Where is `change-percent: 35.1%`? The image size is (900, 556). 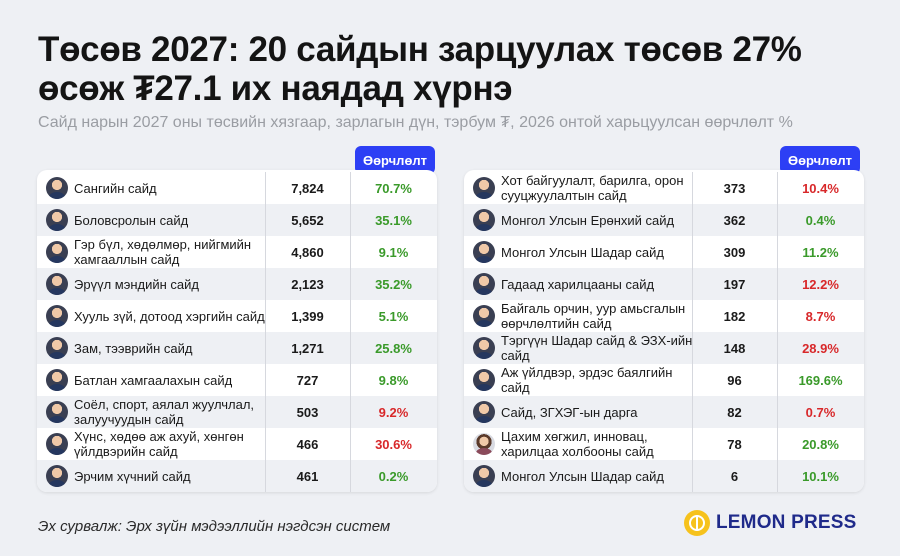 change-percent: 35.1% is located at coordinates (393, 220).